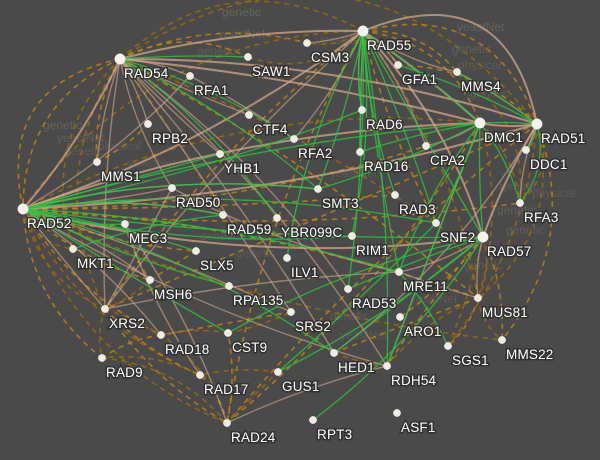 The image size is (600, 460). Describe the element at coordinates (105, 309) in the screenshot. I see `gene-node-xrs2` at that location.